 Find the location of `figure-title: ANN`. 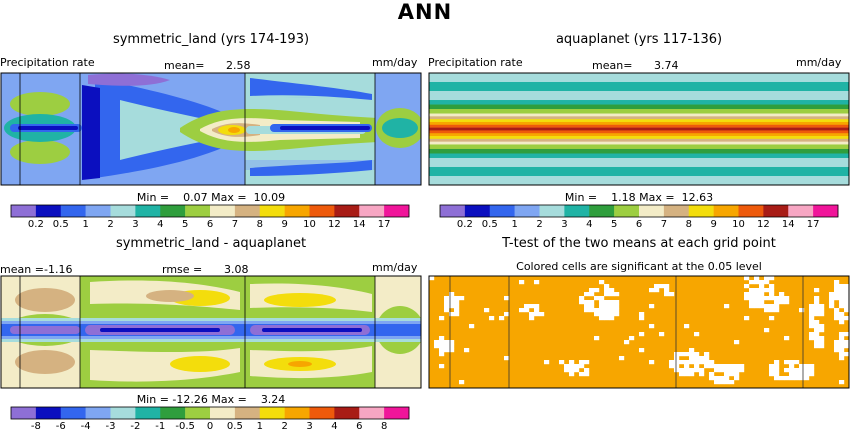

figure-title: ANN is located at coordinates (425, 12).